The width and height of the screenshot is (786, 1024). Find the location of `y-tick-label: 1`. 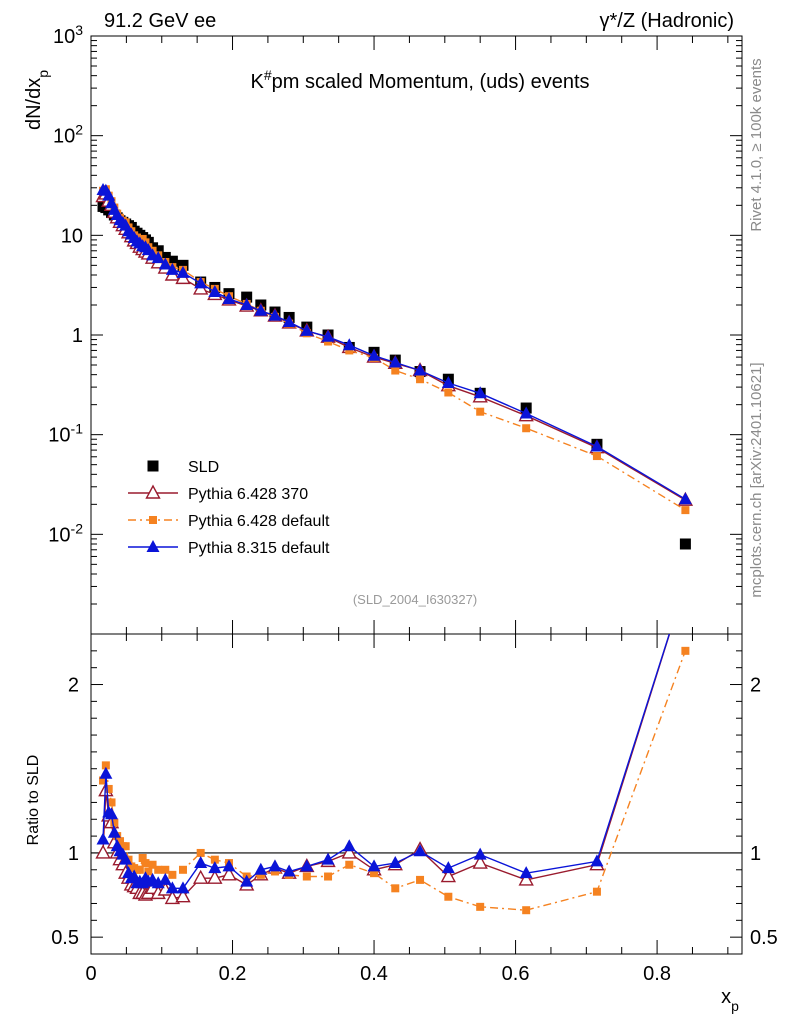

y-tick-label: 1 is located at coordinates (73, 854).